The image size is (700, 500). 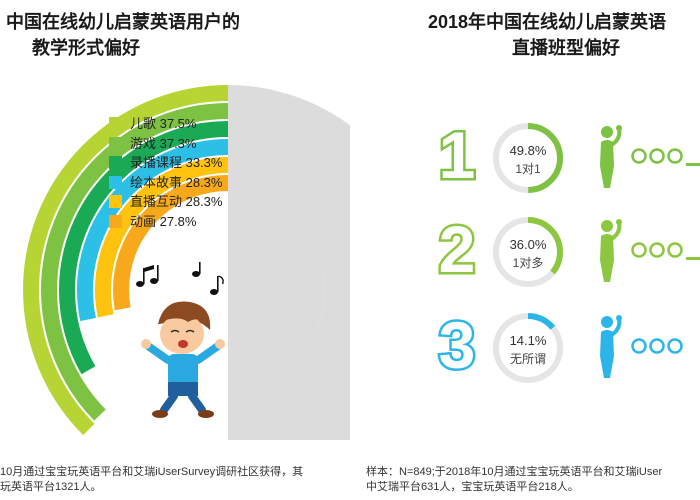 I want to click on svg-text: 2, so click(x=457, y=248).